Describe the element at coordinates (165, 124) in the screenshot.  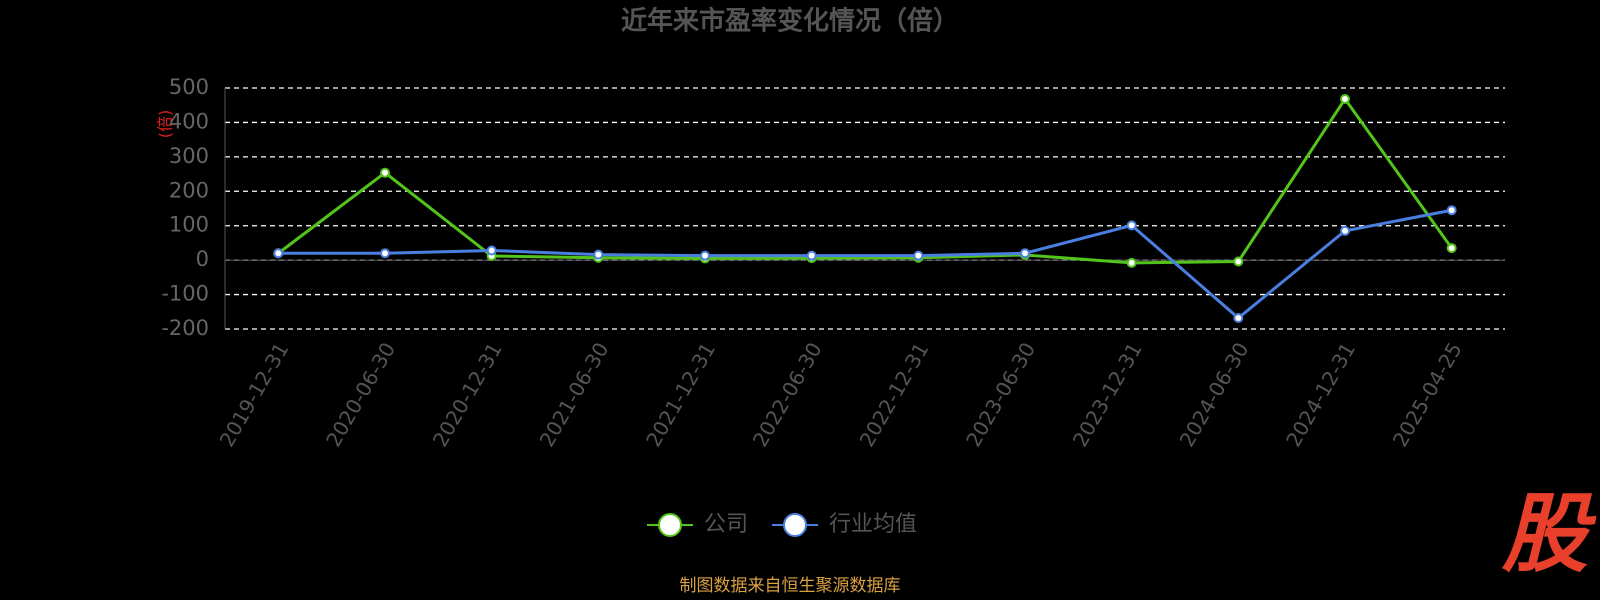
I see `y-axis-label: (倍)` at that location.